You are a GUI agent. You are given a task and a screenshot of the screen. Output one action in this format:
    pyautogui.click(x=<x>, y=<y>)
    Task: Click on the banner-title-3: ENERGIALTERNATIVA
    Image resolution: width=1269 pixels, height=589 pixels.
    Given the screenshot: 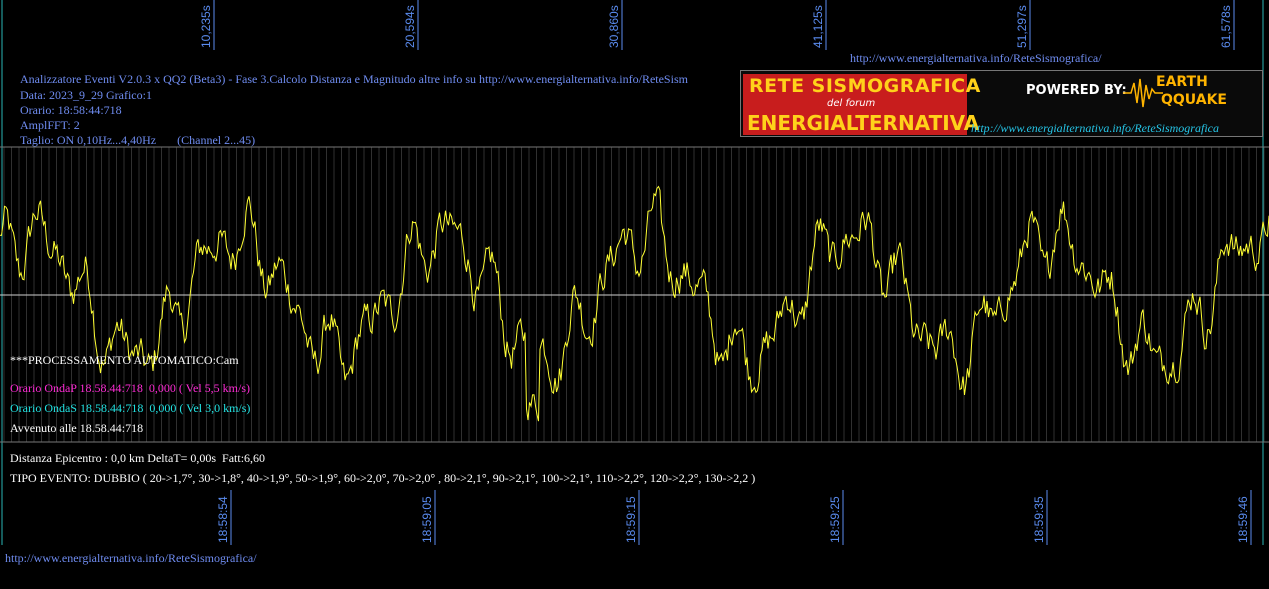 What is the action you would take?
    pyautogui.click(x=863, y=123)
    